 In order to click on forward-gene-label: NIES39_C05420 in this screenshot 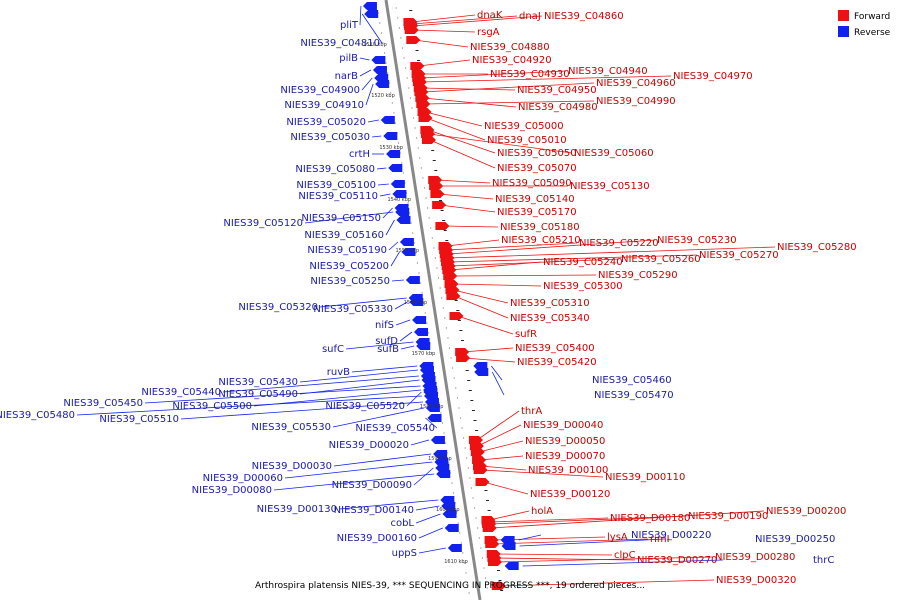, I will do `click(557, 362)`.